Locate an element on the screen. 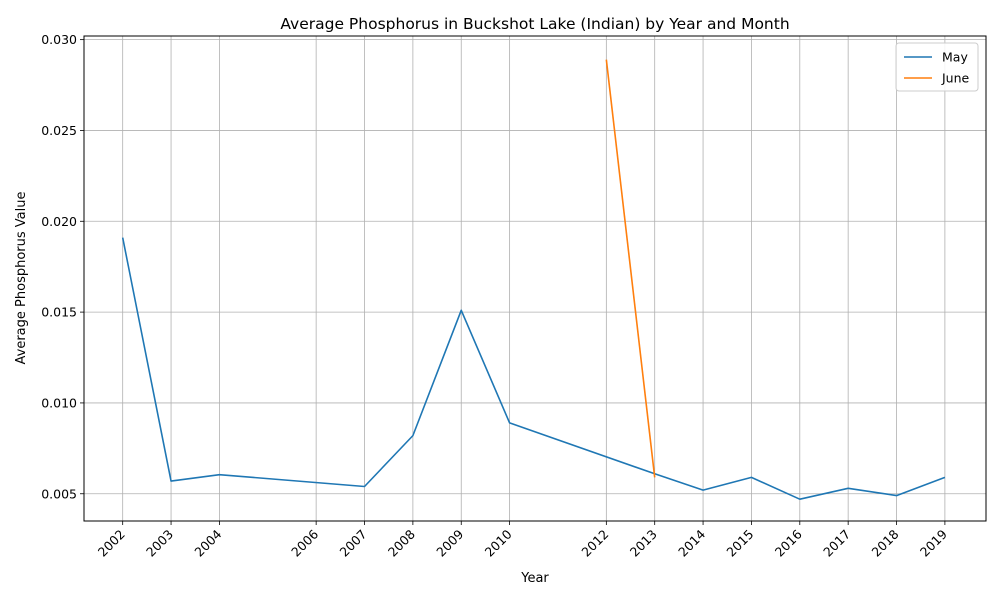 This screenshot has height=600, width=1000. legend-label: June is located at coordinates (955, 78).